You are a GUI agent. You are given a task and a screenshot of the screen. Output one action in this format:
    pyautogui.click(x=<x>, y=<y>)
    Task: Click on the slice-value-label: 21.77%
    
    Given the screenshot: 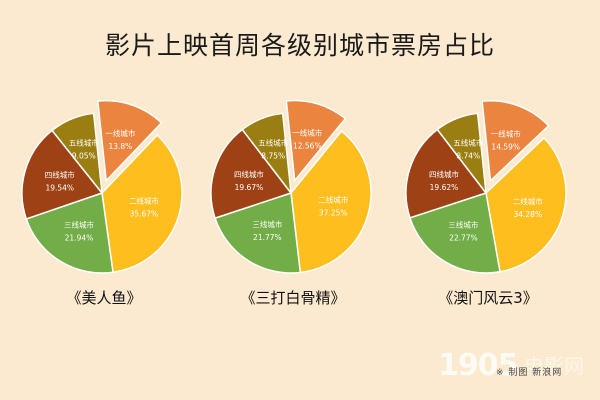 What is the action you would take?
    pyautogui.click(x=267, y=237)
    